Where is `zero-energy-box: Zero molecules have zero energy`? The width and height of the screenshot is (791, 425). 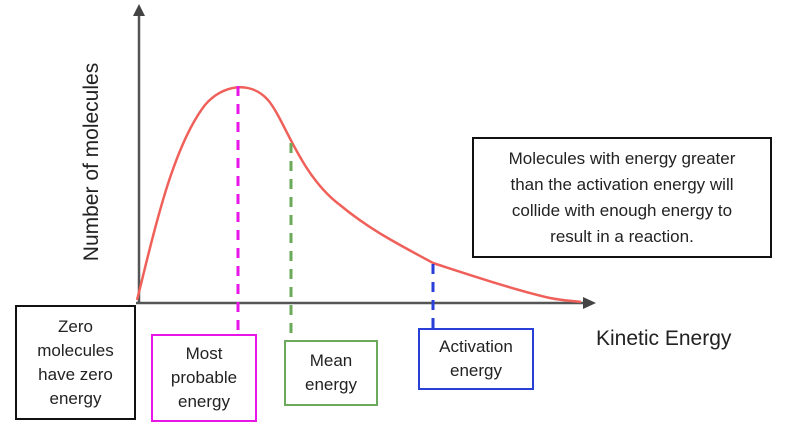 zero-energy-box: Zero molecules have zero energy is located at coordinates (75, 362).